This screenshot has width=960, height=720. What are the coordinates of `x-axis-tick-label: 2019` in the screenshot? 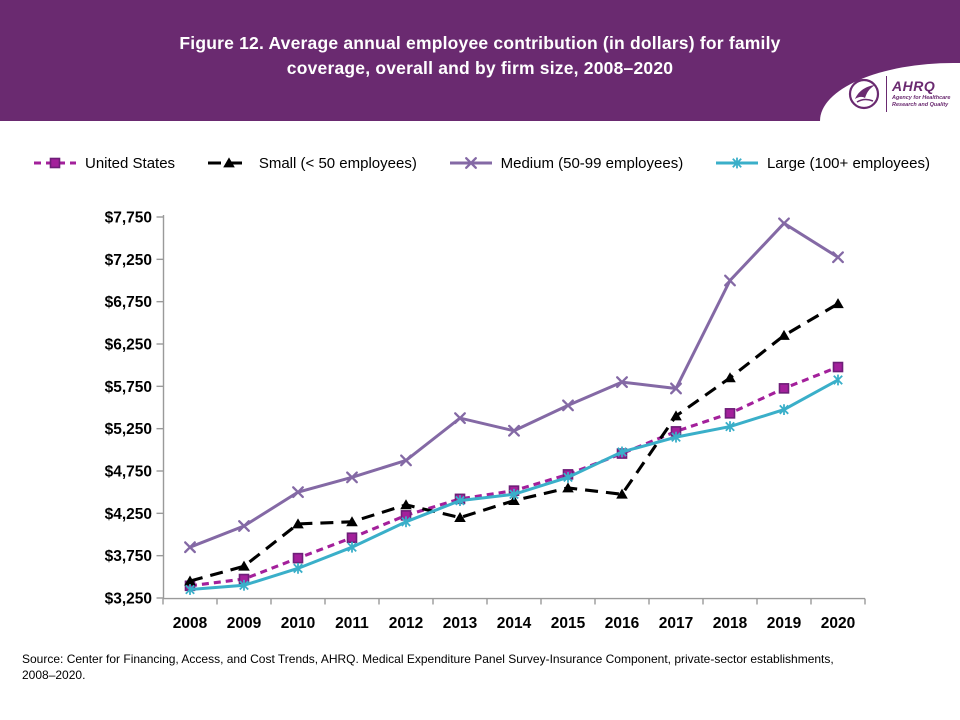 It's located at (784, 623).